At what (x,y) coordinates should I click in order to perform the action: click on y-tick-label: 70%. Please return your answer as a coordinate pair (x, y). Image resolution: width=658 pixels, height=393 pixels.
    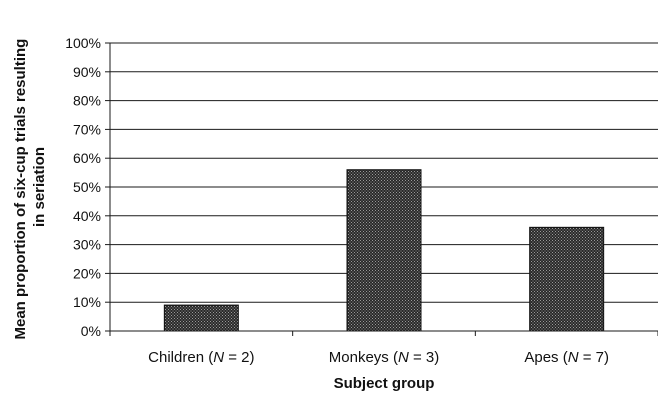
    Looking at the image, I should click on (87, 129).